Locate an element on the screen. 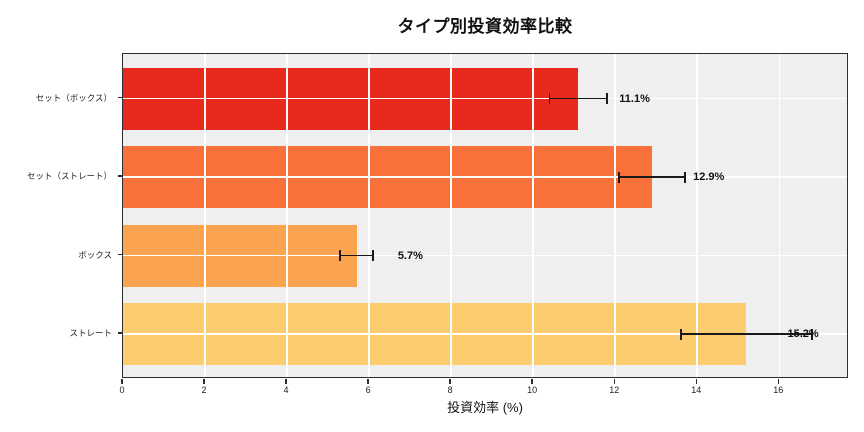 The image size is (864, 432). x-tick-label: 4 is located at coordinates (286, 390).